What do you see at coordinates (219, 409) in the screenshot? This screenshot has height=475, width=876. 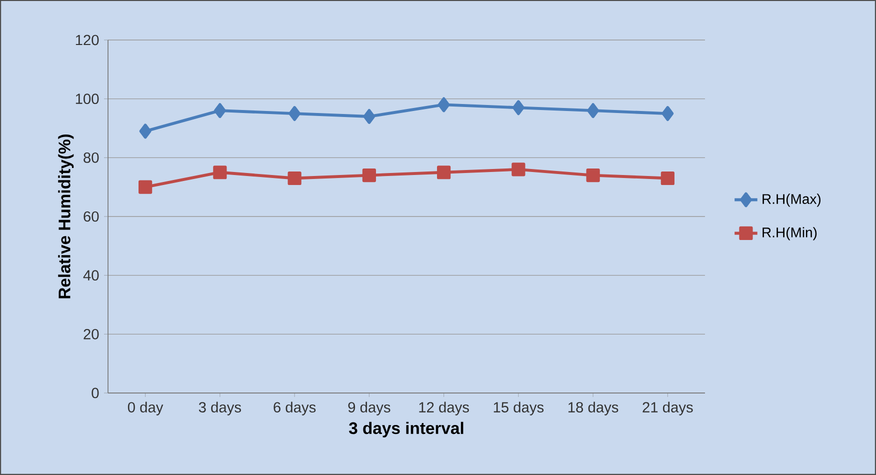 I see `x-tick-label: 3 days` at bounding box center [219, 409].